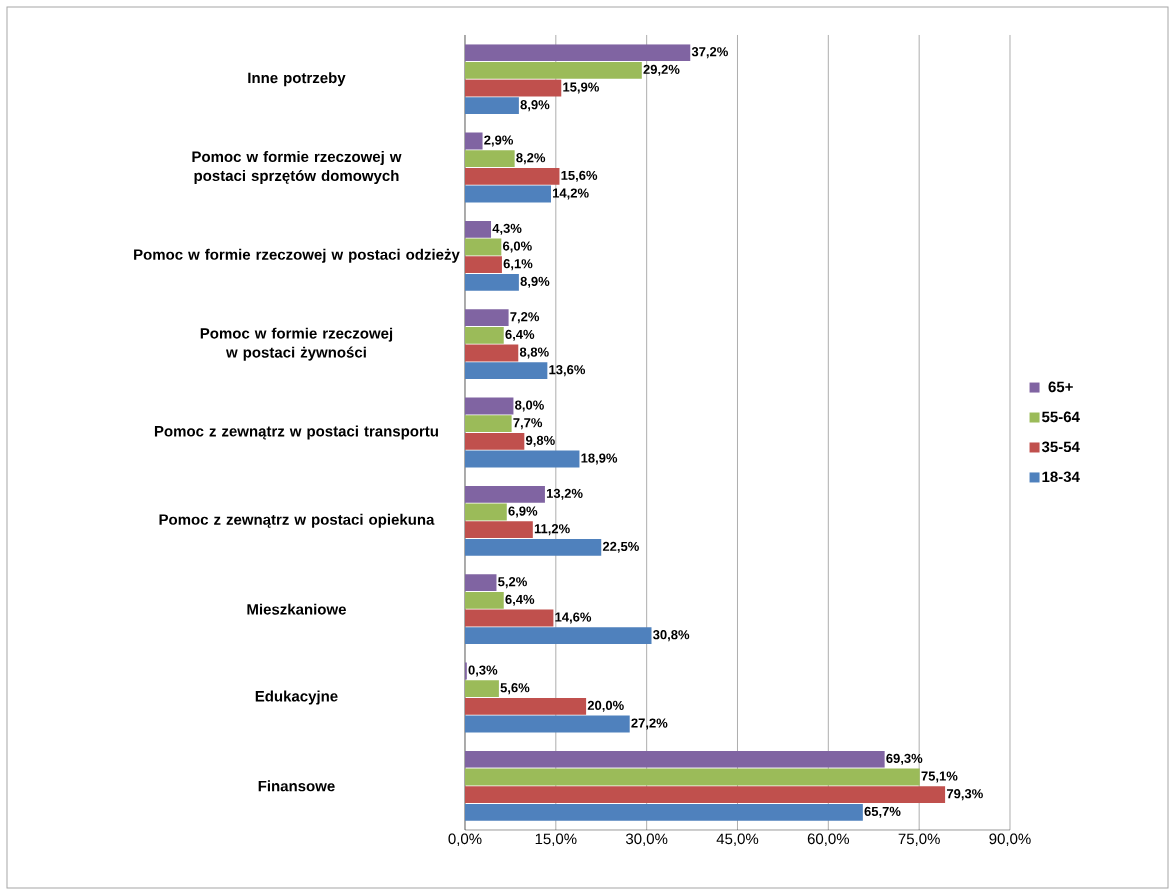 The width and height of the screenshot is (1175, 895). What do you see at coordinates (1010, 839) in the screenshot?
I see `x-tick-label: 90,0%` at bounding box center [1010, 839].